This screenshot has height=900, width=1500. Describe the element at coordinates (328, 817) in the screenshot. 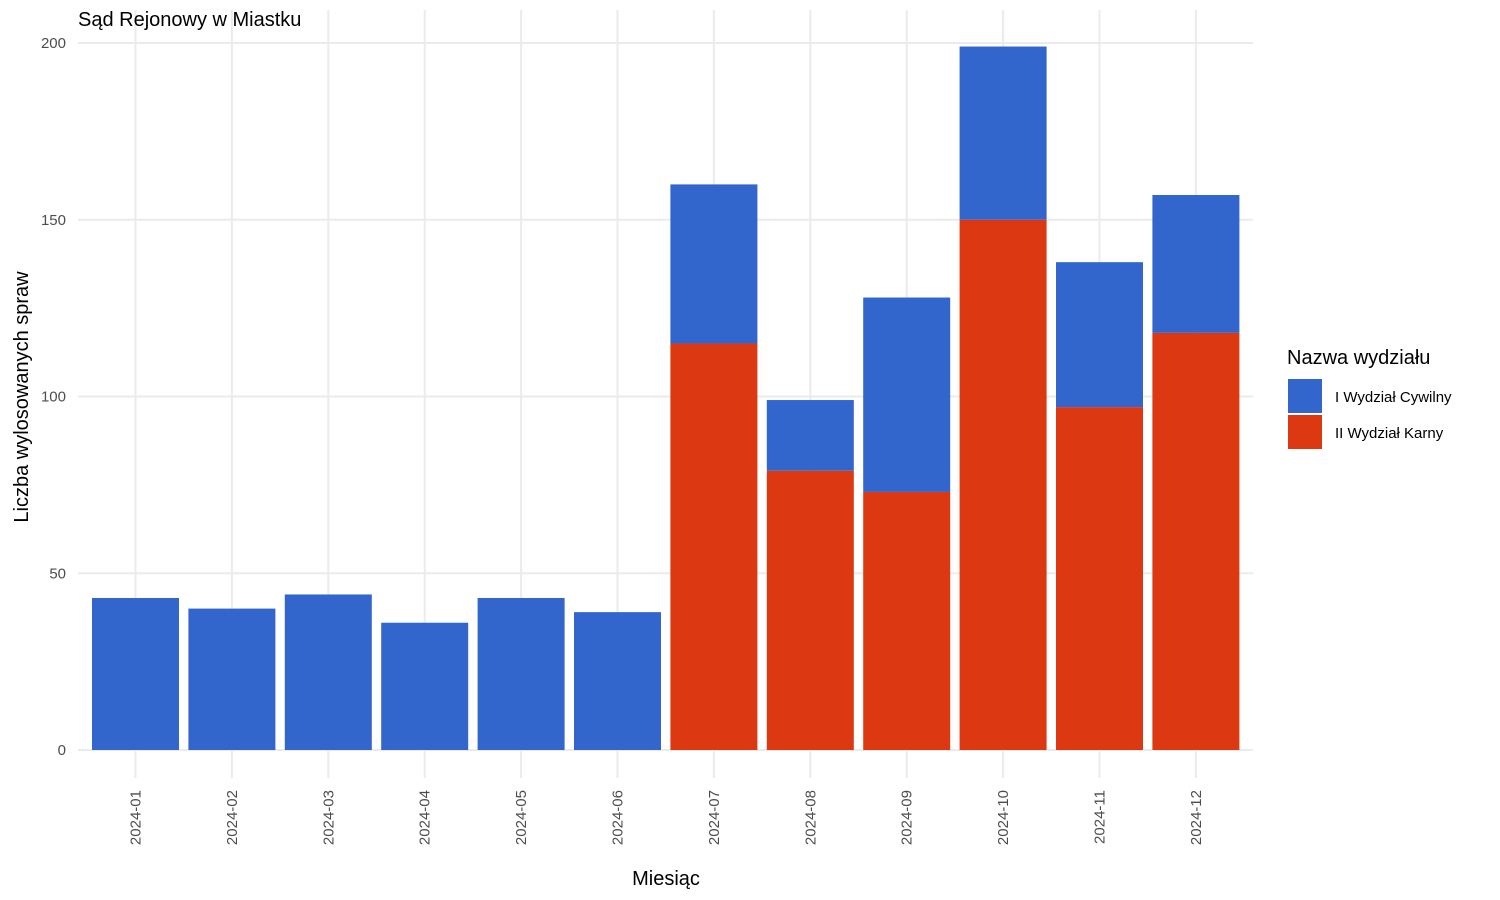

I see `x-tick-label: 2024-03` at that location.